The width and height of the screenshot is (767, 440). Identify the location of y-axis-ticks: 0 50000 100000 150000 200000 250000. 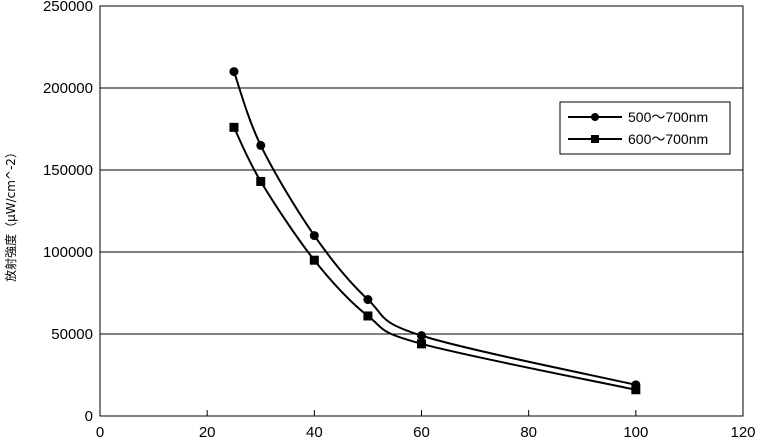
(68, 212).